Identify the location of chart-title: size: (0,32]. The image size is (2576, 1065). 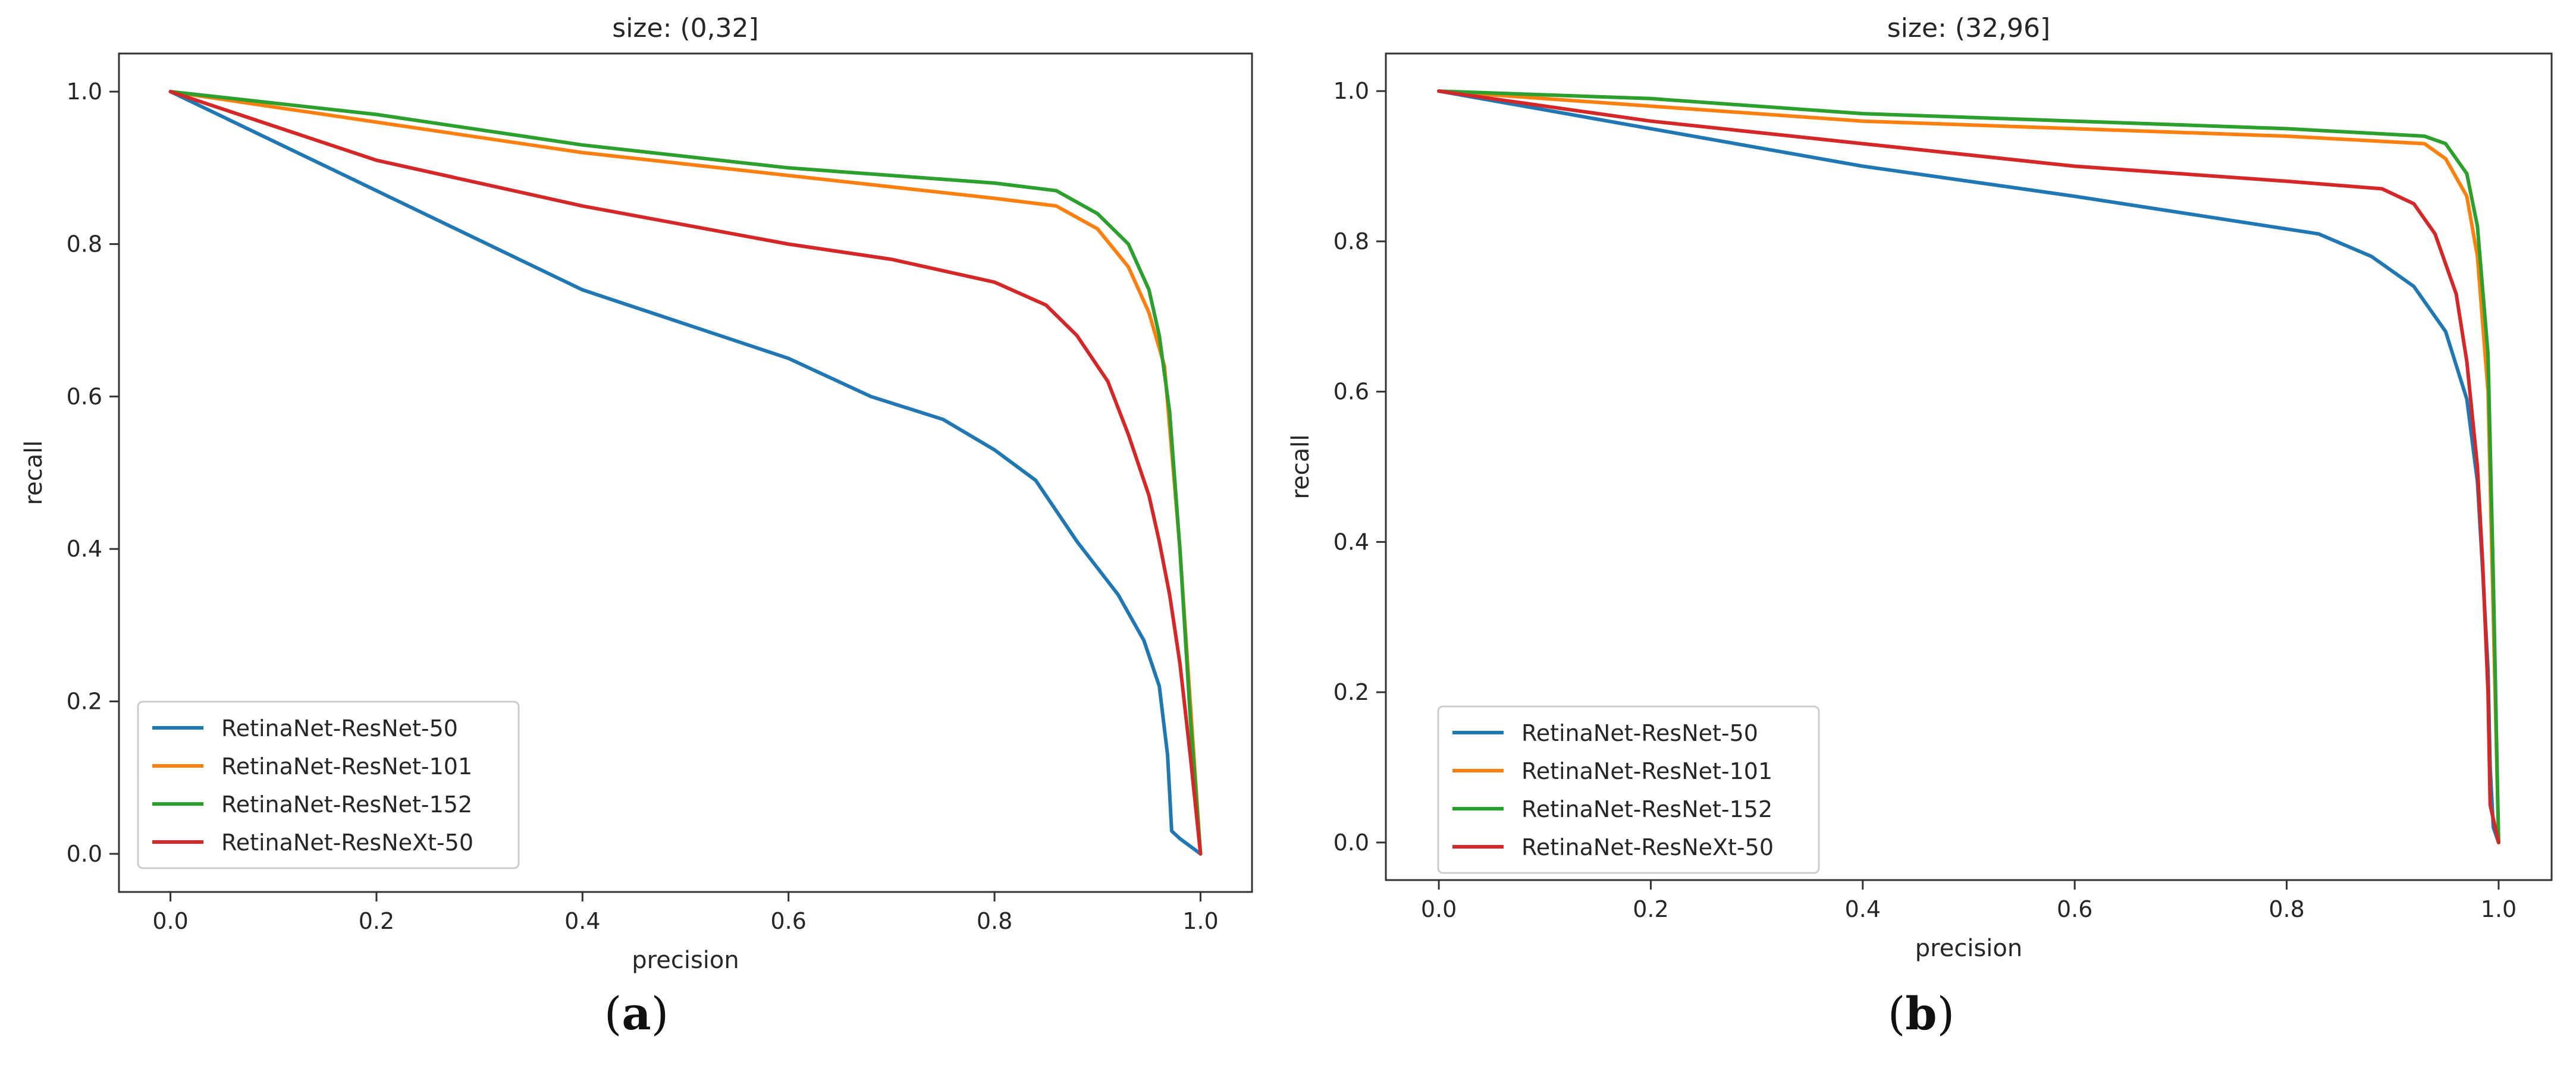
(685, 28).